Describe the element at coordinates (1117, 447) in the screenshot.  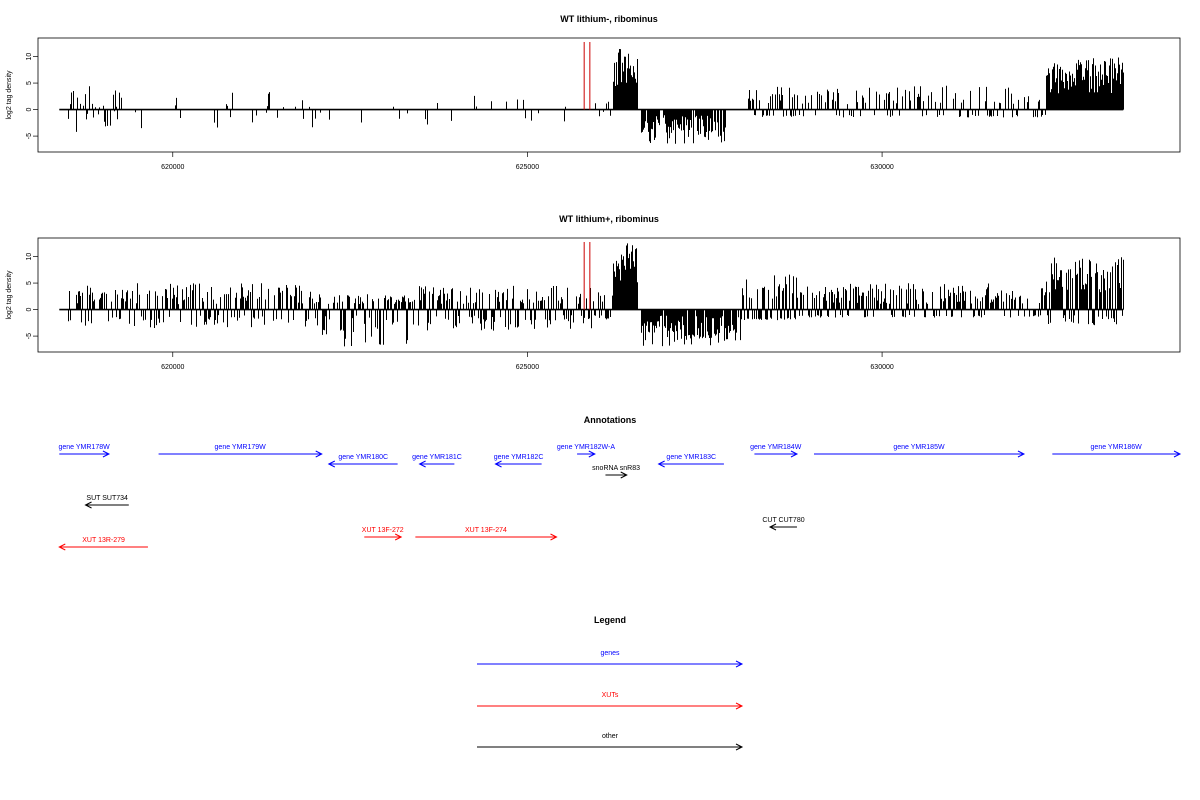
I see `feature-label: gene YMR186W` at that location.